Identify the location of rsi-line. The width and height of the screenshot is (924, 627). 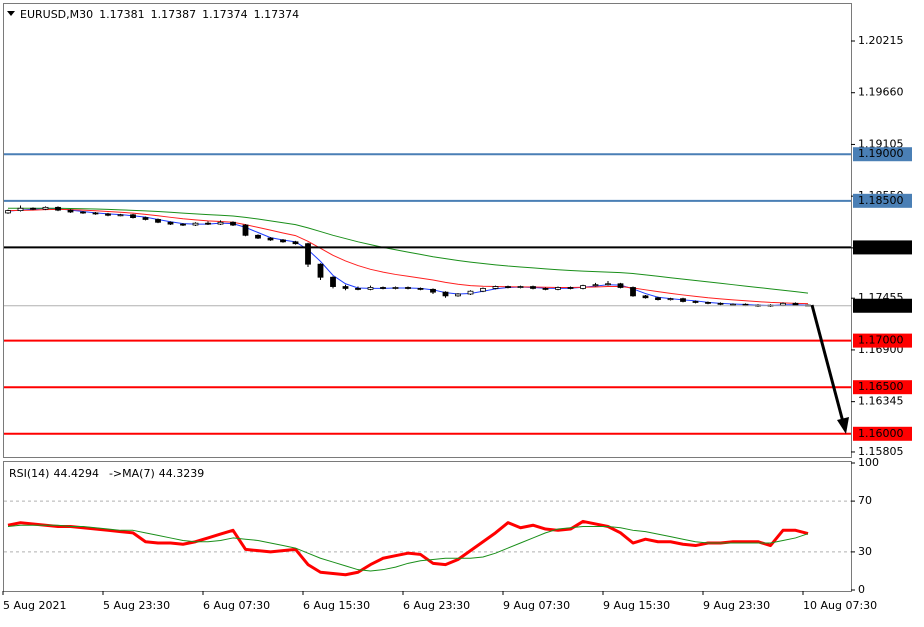
(408, 548).